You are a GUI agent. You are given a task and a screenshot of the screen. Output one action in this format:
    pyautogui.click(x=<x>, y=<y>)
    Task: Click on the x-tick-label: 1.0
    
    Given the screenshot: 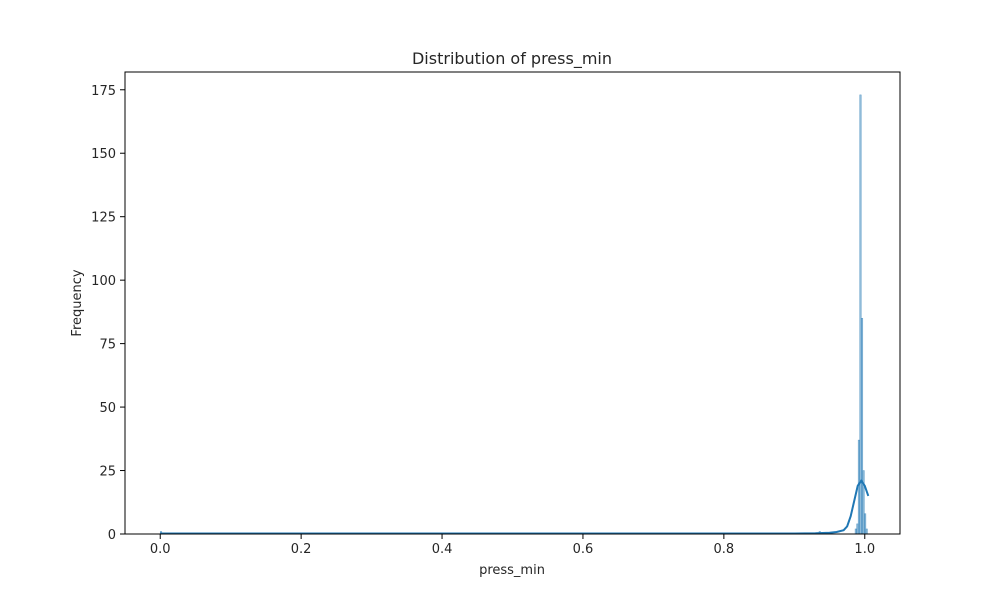 What is the action you would take?
    pyautogui.click(x=864, y=549)
    